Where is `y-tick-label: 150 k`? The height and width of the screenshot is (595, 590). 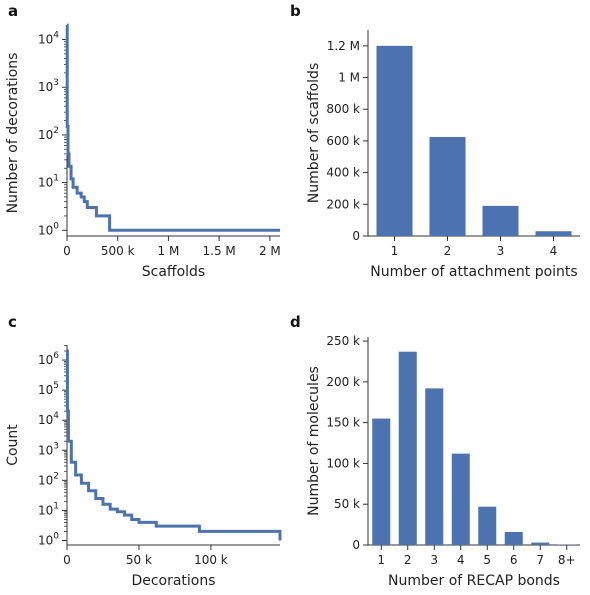 y-tick-label: 150 k is located at coordinates (343, 423).